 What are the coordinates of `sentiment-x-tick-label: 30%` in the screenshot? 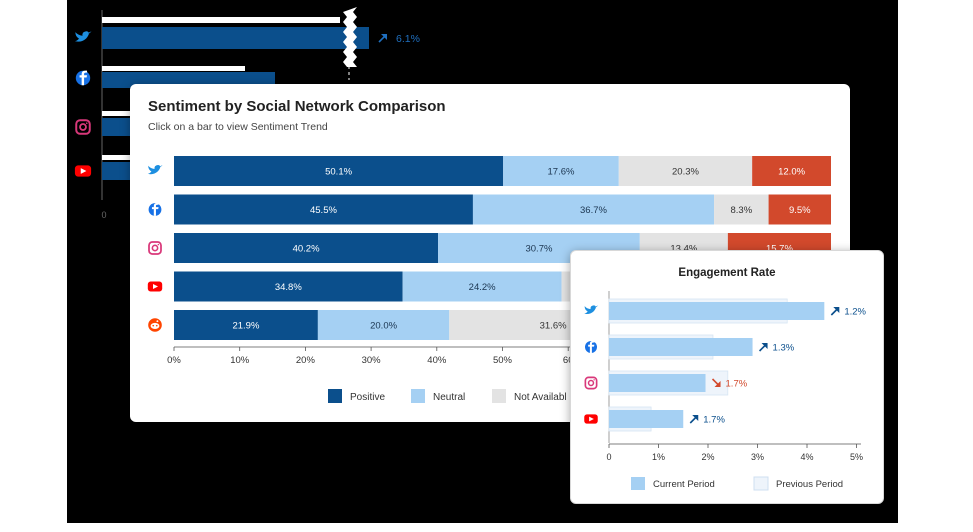 It's located at (372, 360).